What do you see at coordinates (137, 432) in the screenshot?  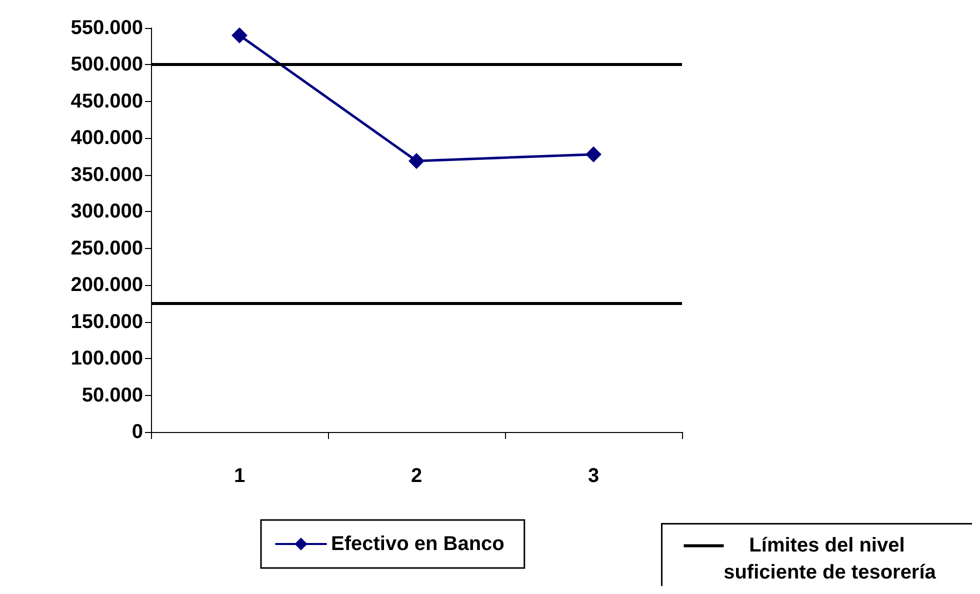 I see `y-tick-label: 0` at bounding box center [137, 432].